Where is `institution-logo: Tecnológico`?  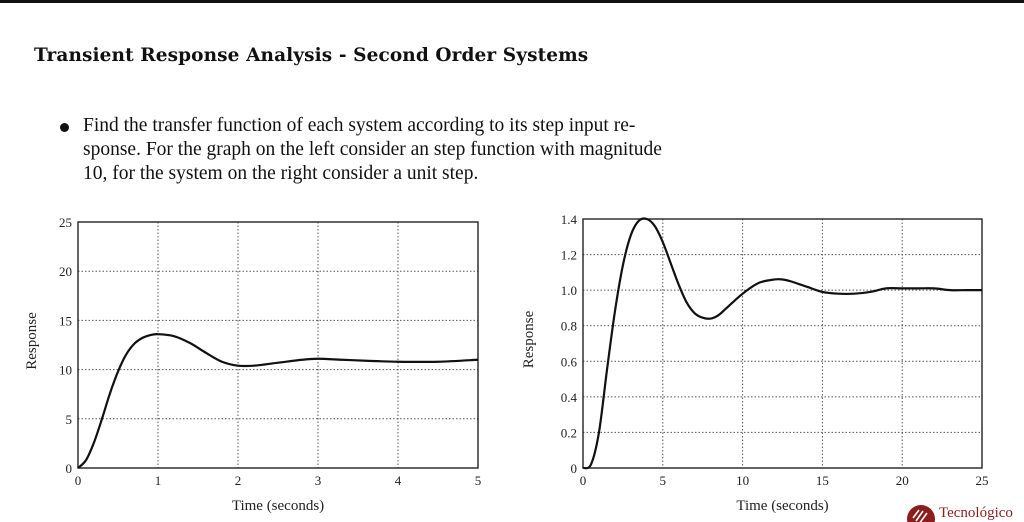
institution-logo: Tecnológico is located at coordinates (965, 512).